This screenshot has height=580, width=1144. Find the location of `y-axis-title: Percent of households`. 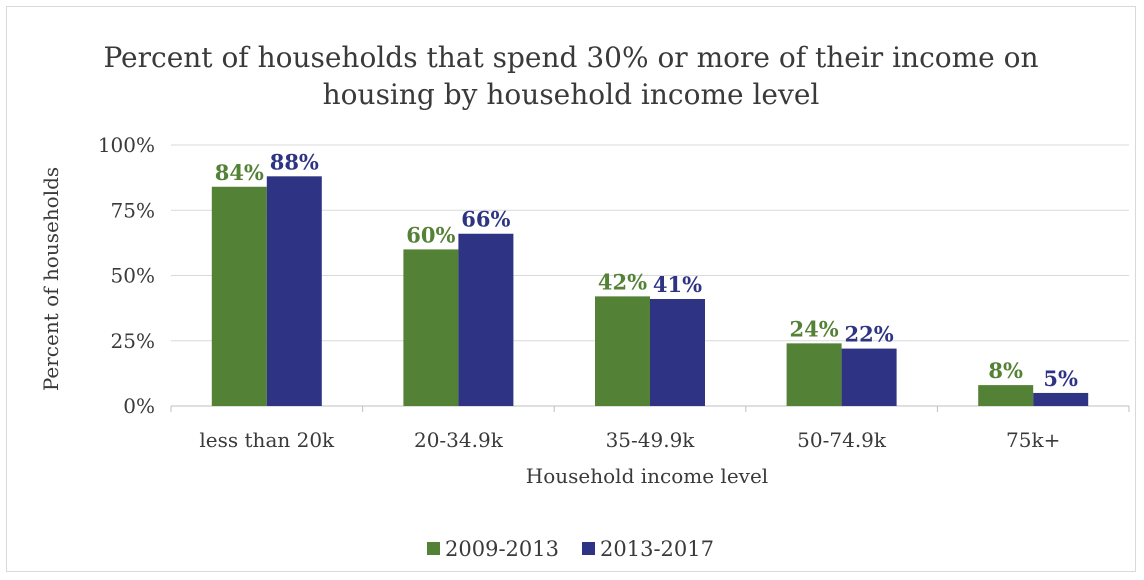

y-axis-title: Percent of households is located at coordinates (51, 279).